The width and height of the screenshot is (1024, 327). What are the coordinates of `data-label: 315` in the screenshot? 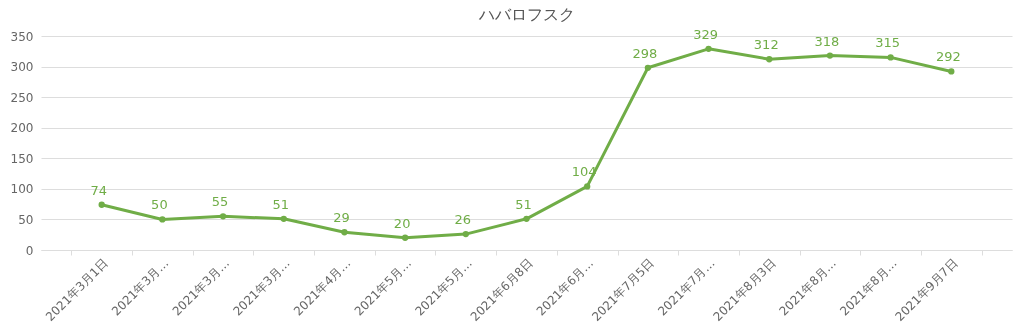 It's located at (888, 43).